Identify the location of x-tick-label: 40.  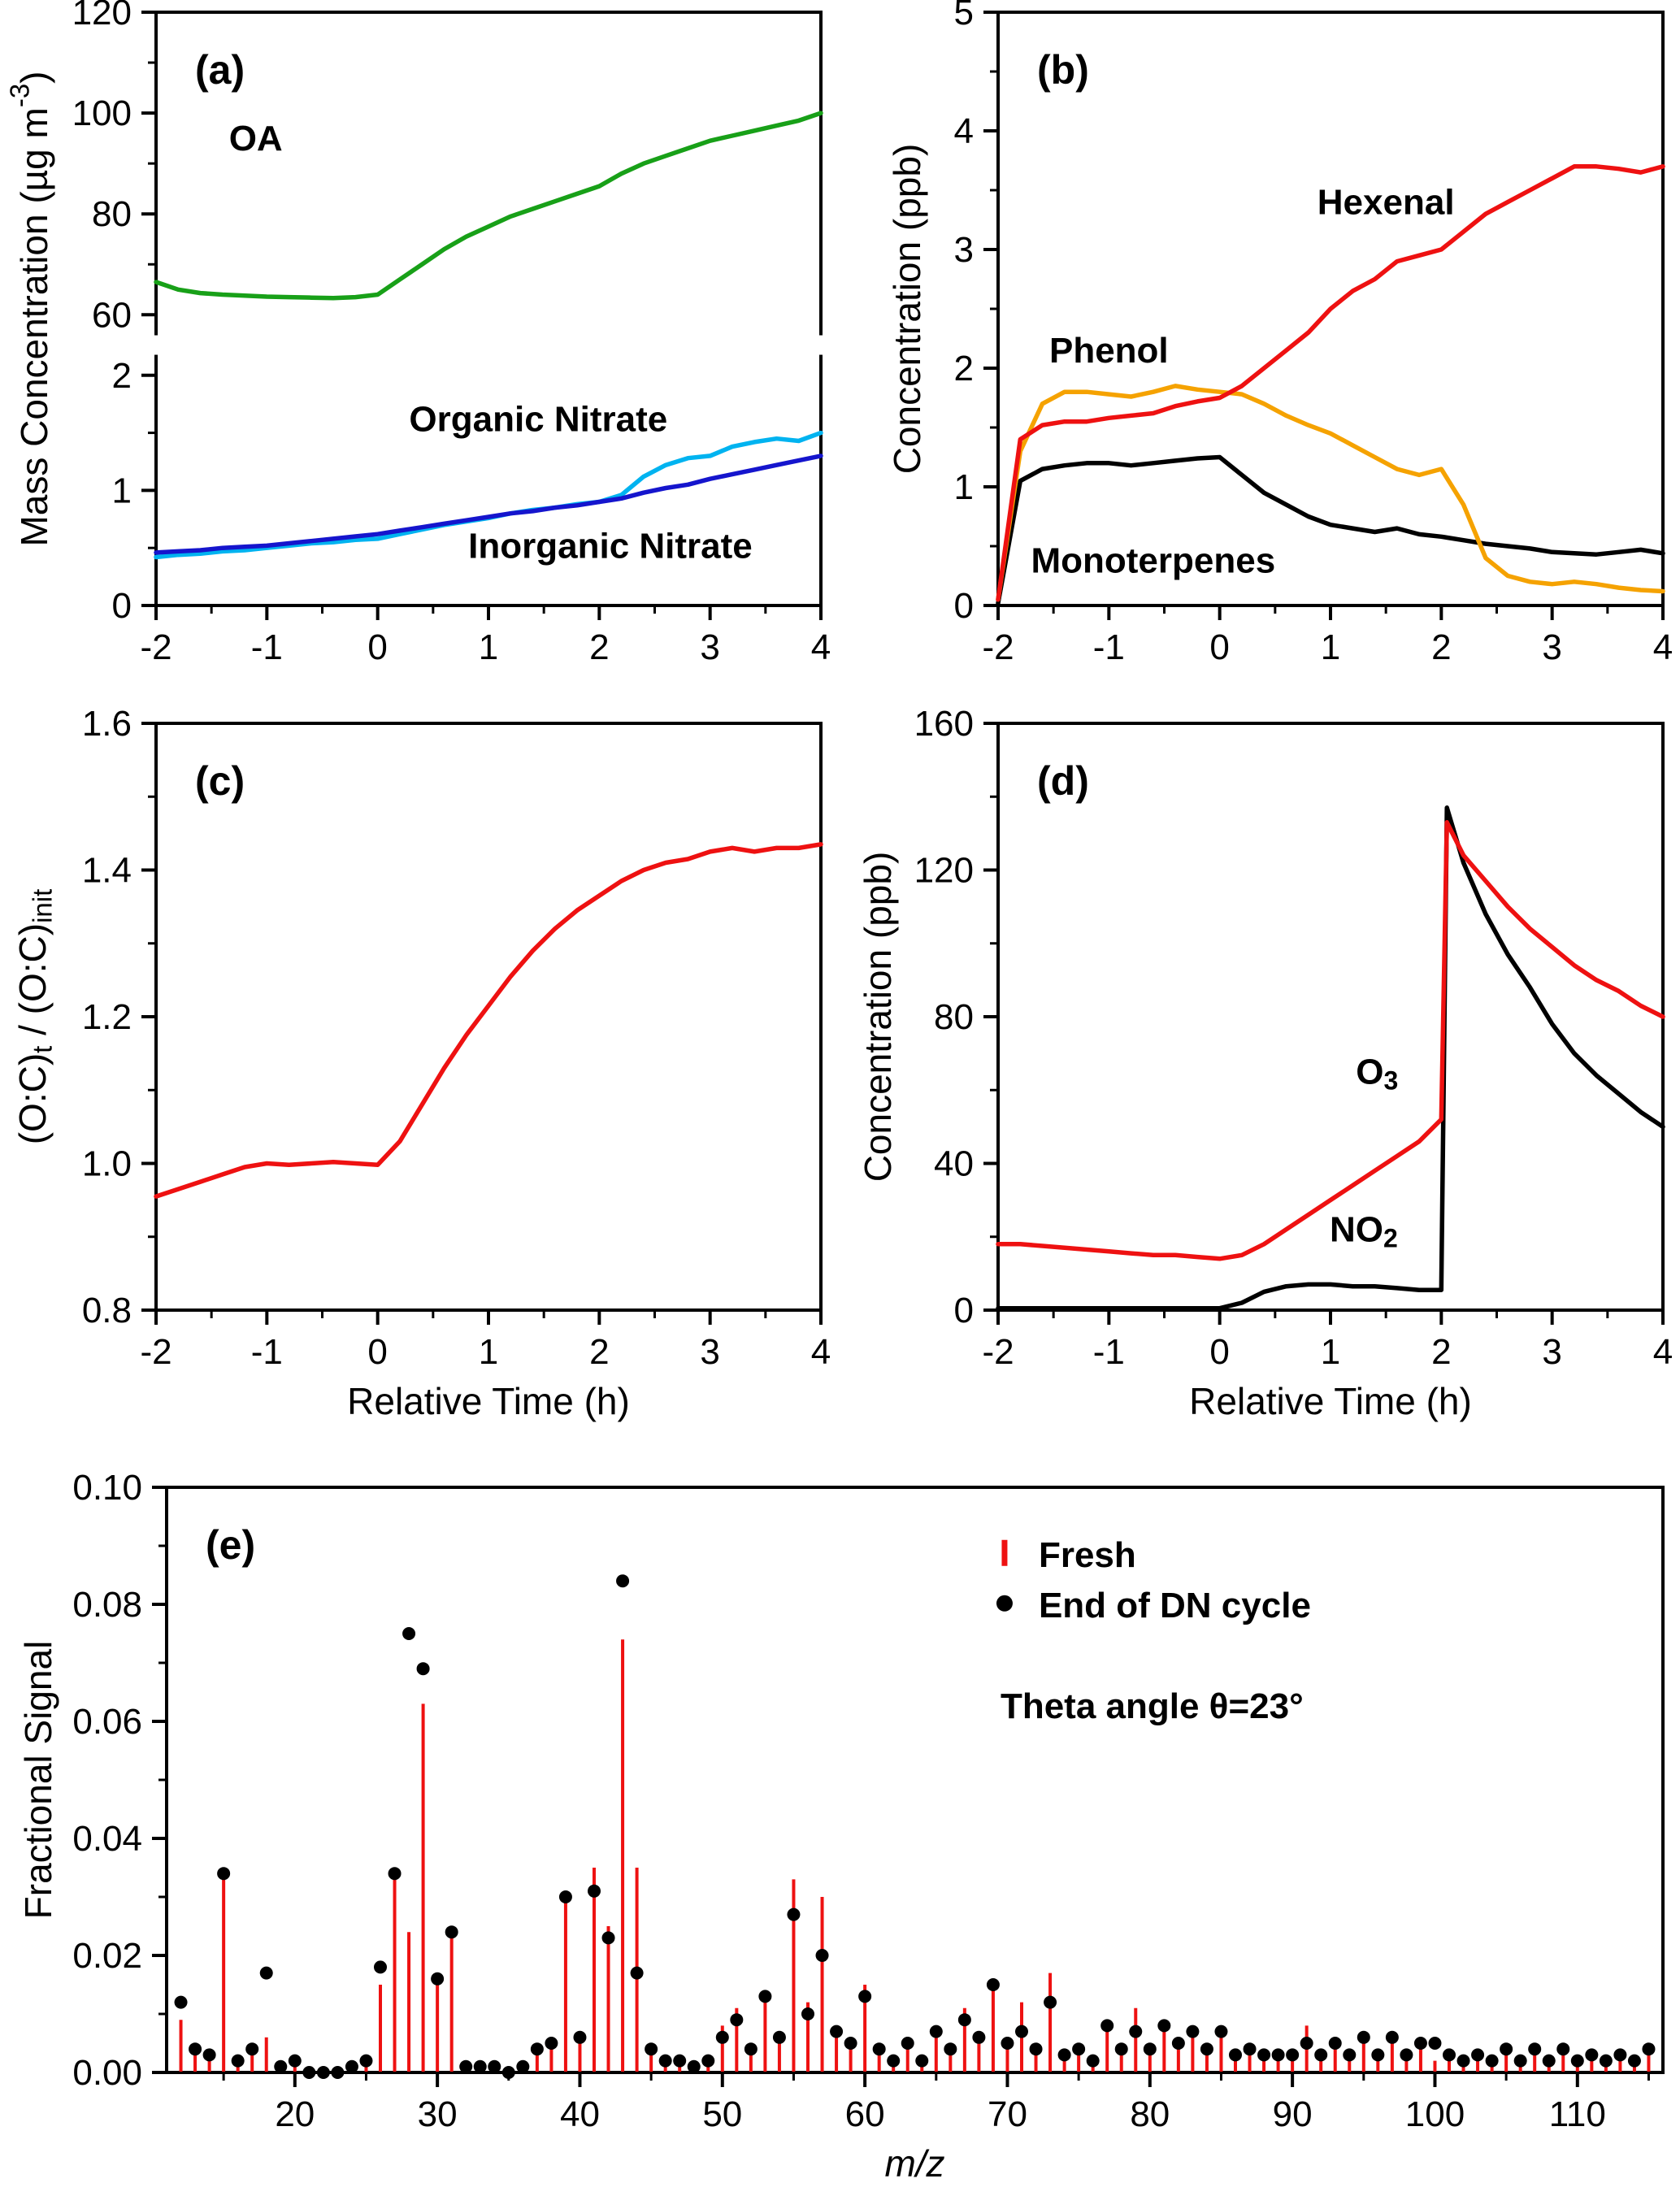
(580, 2114).